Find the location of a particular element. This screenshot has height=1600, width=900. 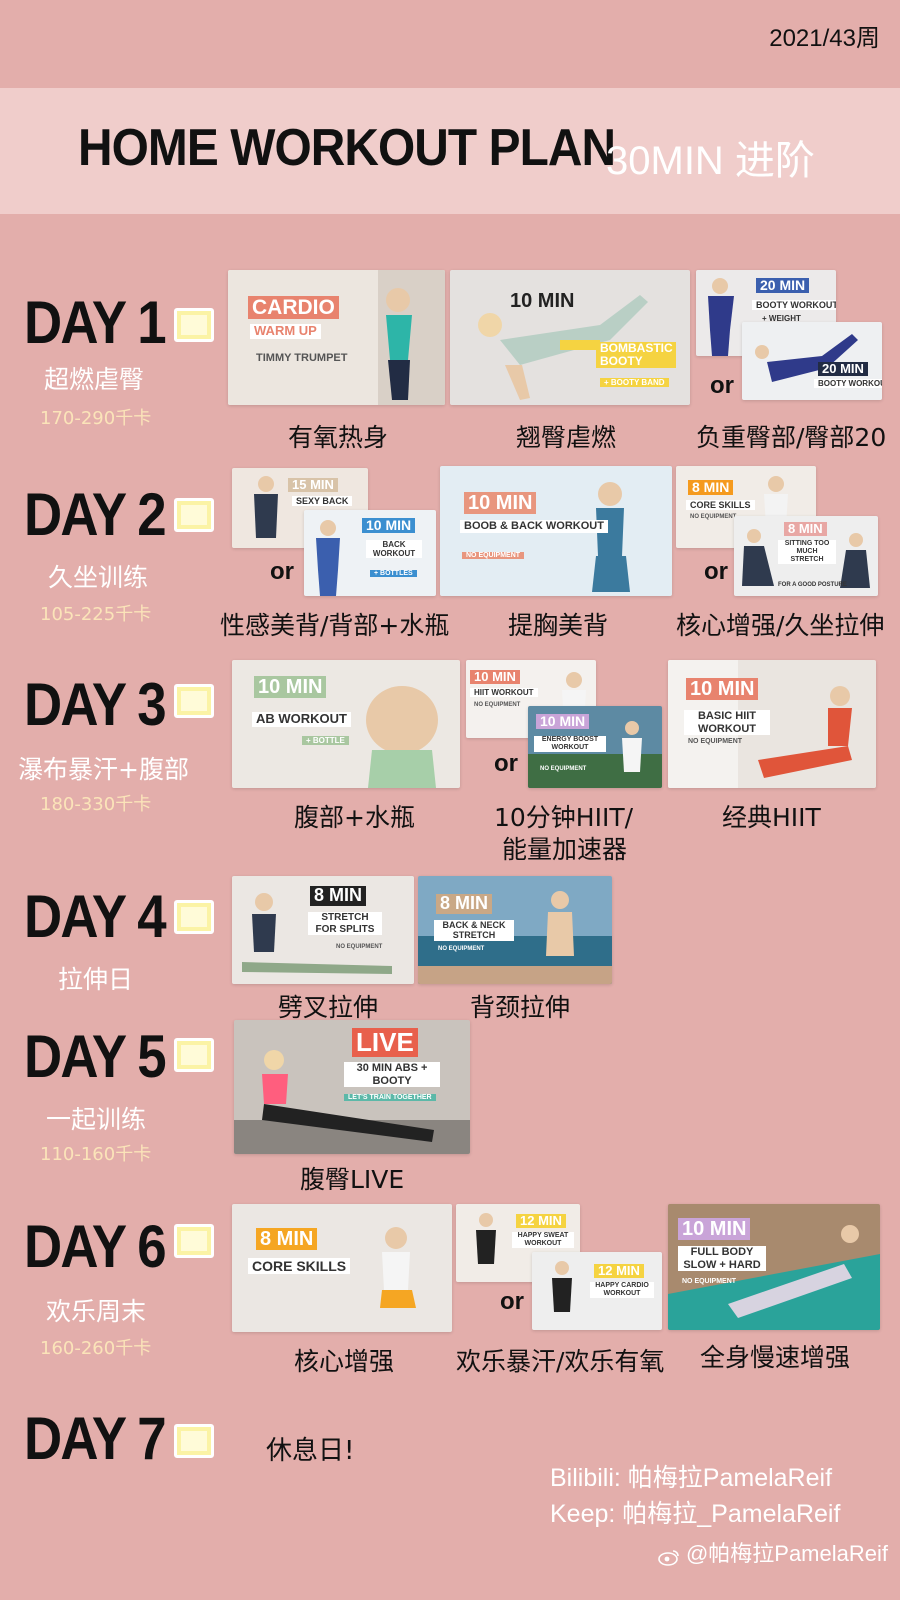

workout-subtag: BOOB & BACK WORKOUT is located at coordinates (534, 526).